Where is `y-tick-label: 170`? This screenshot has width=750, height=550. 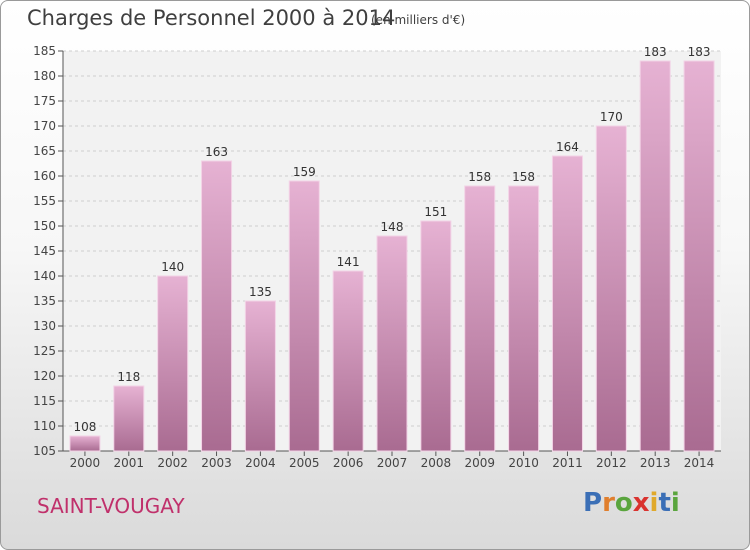
y-tick-label: 170 is located at coordinates (44, 126).